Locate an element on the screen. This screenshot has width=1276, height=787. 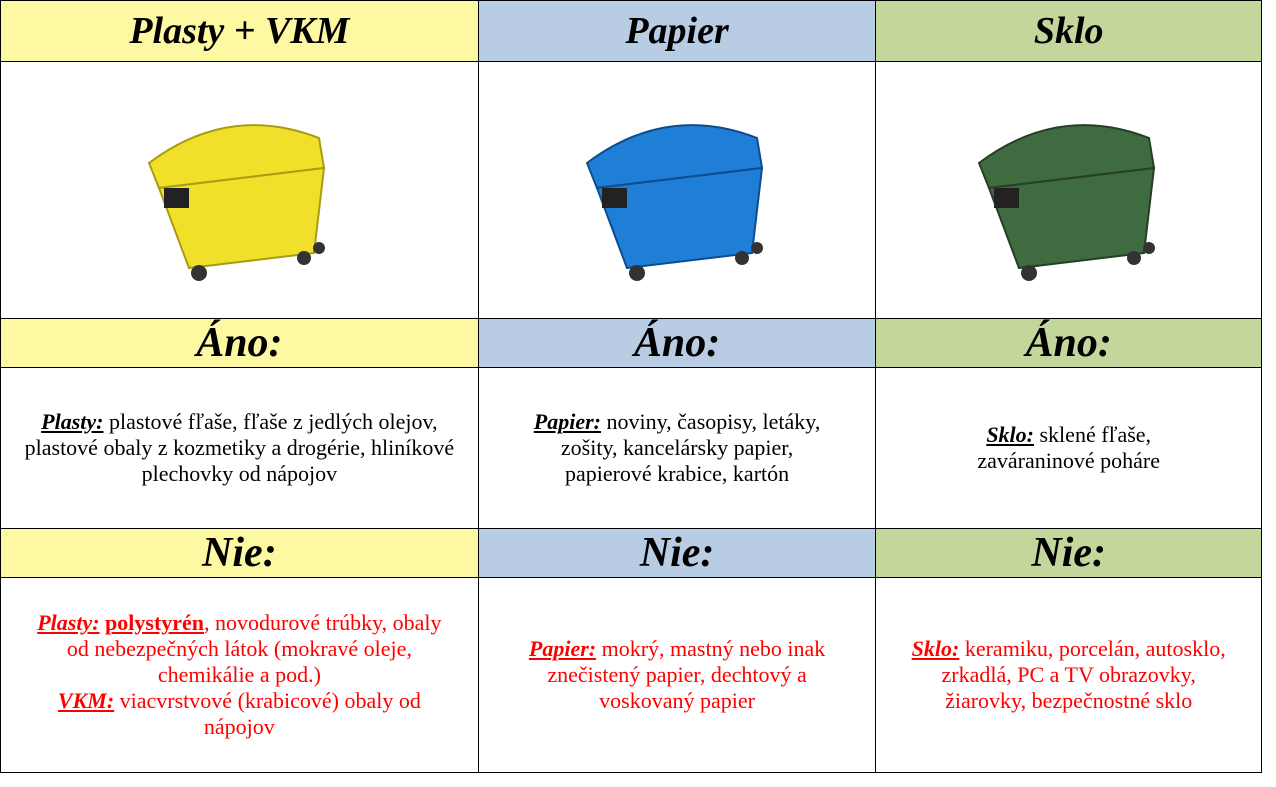
no-label: Papier: is located at coordinates (562, 648).